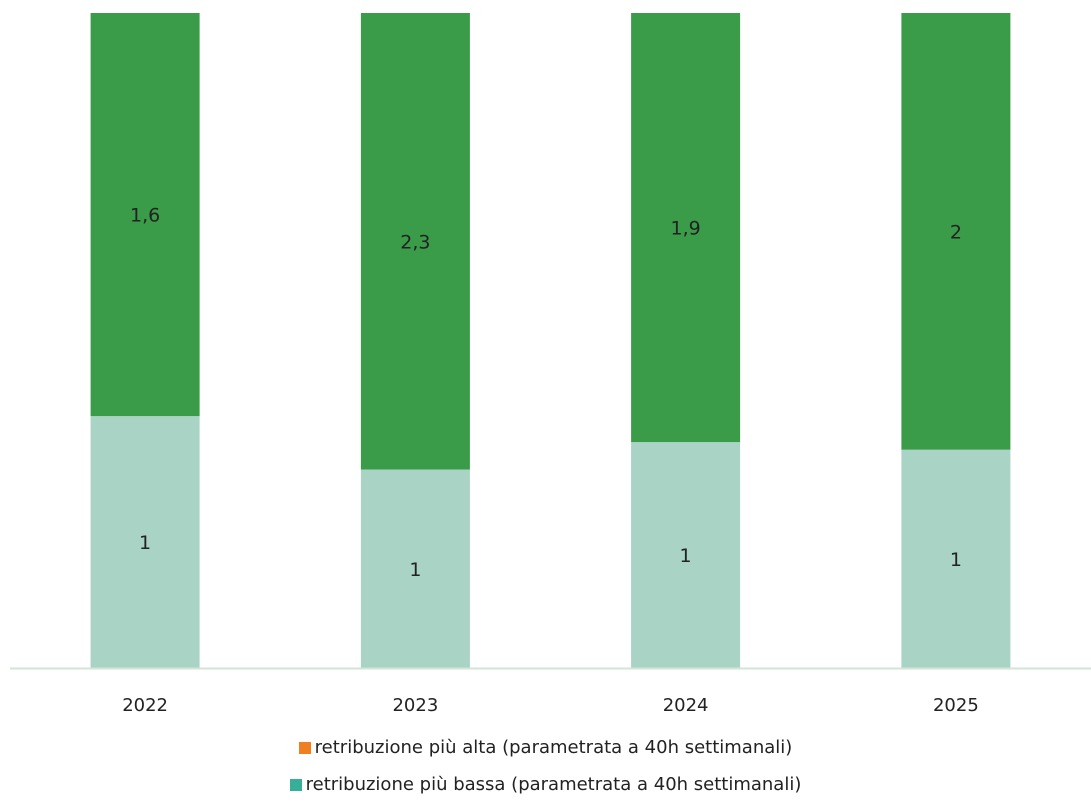 The image size is (1091, 809). What do you see at coordinates (304, 747) in the screenshot?
I see `legend-swatch-high` at bounding box center [304, 747].